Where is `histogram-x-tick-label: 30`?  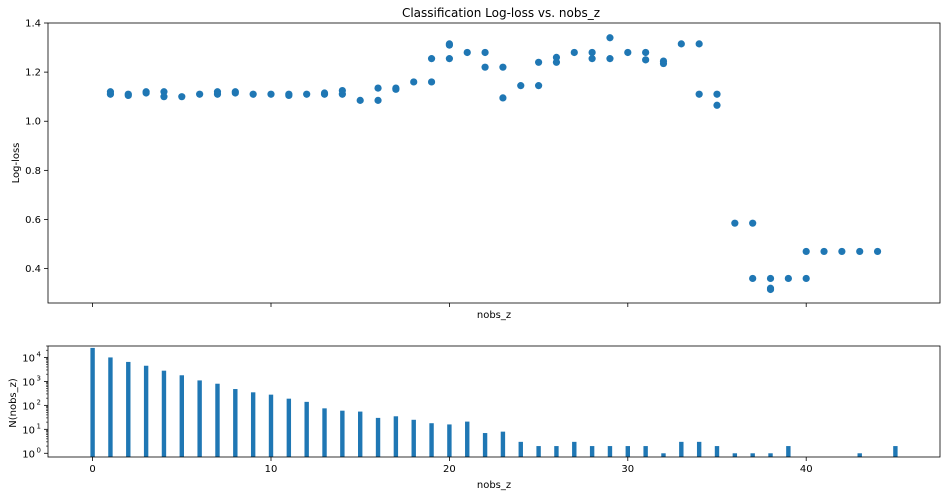
histogram-x-tick-label: 30 is located at coordinates (627, 469).